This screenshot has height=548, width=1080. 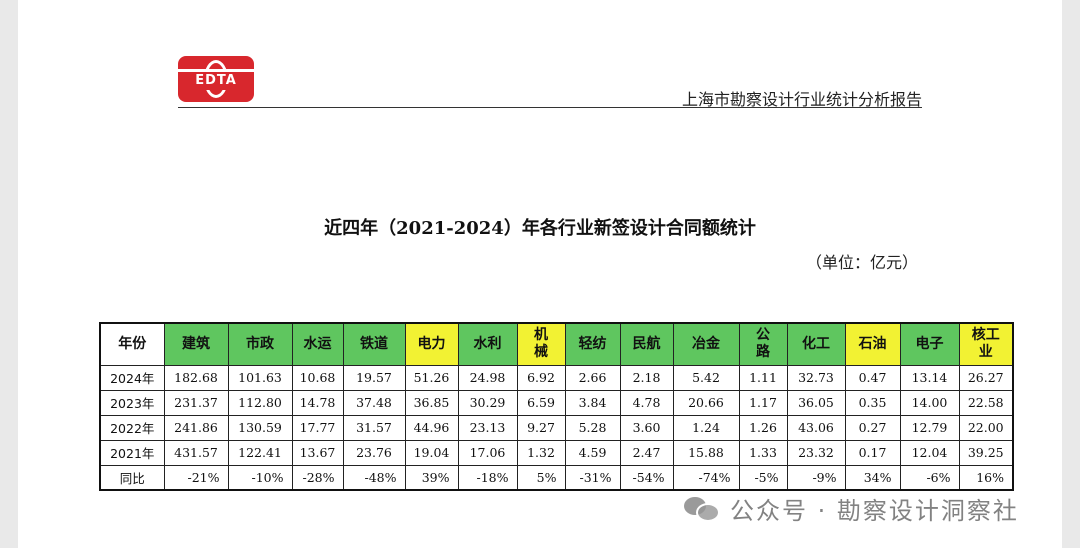 What do you see at coordinates (260, 477) in the screenshot?
I see `table-cell: -10%` at bounding box center [260, 477].